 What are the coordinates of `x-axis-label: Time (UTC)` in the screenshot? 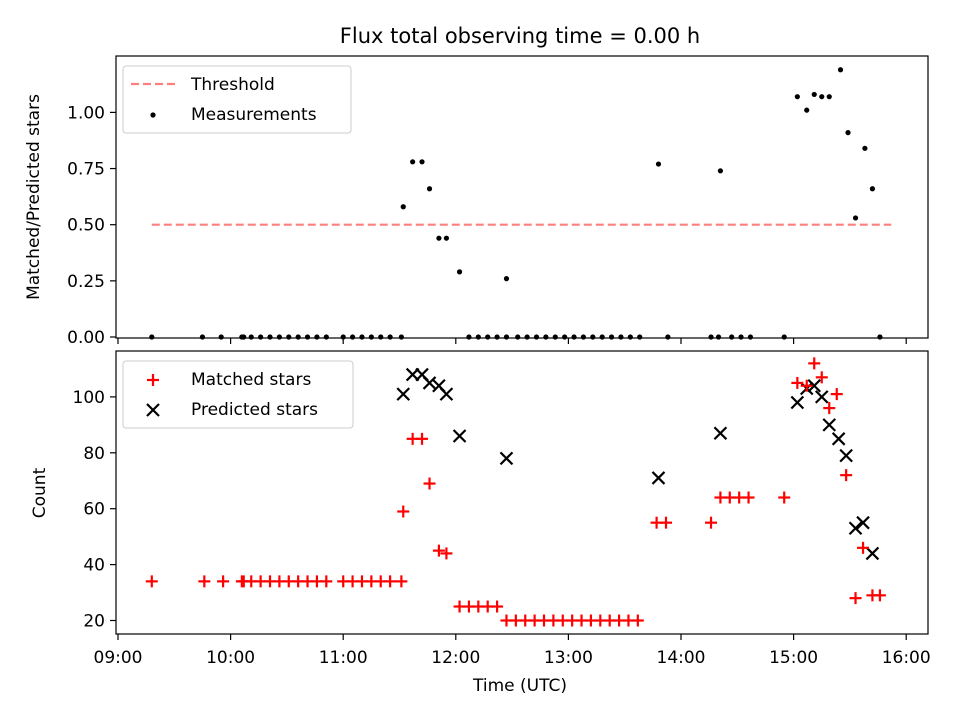 It's located at (519, 686).